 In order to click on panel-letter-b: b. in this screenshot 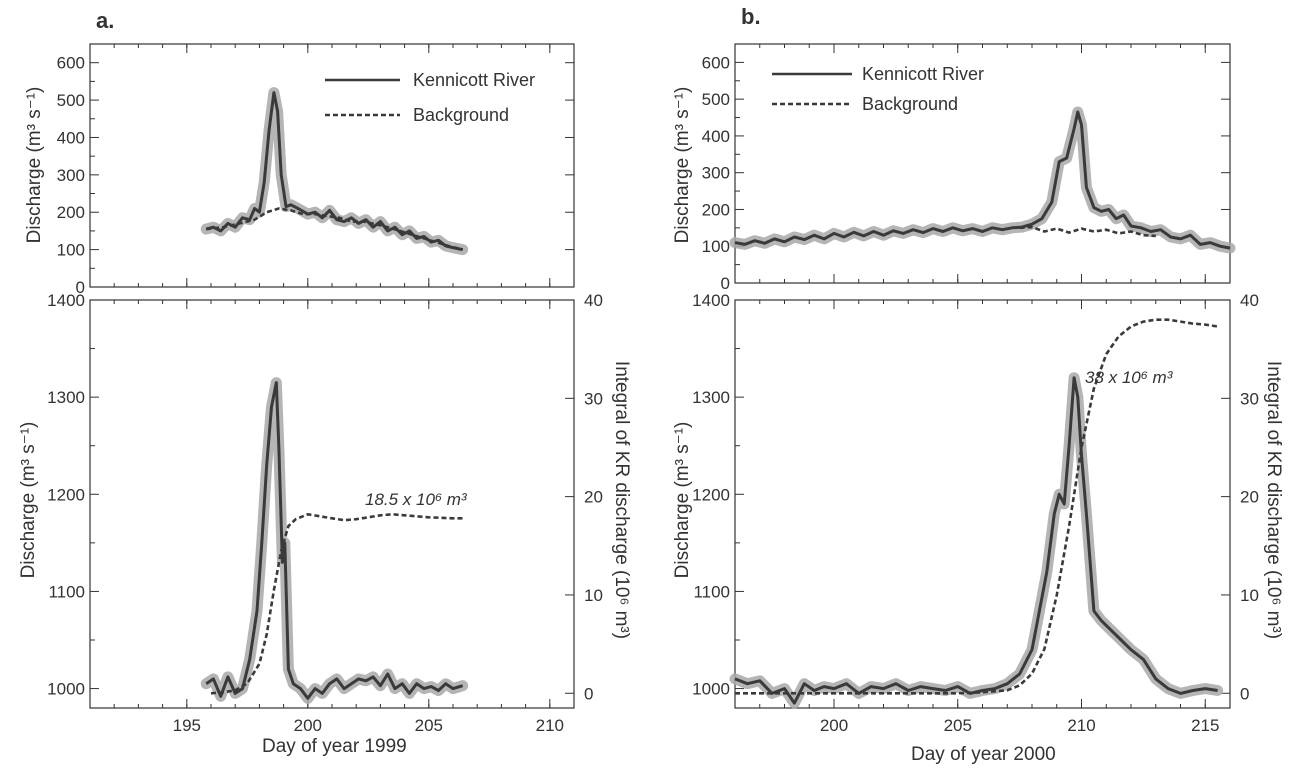, I will do `click(751, 16)`.